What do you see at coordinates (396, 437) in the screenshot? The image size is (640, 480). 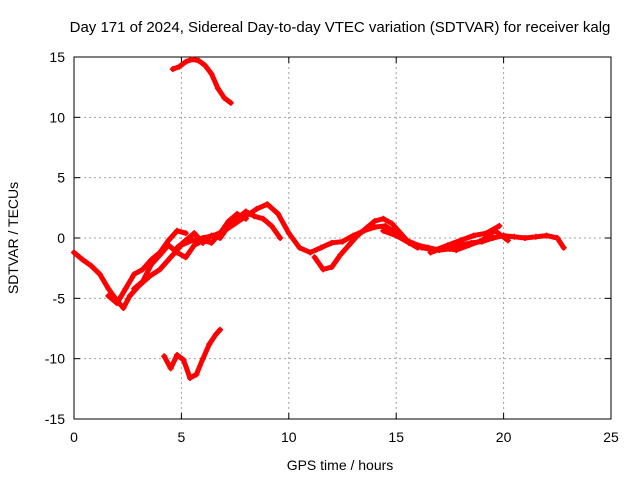 I see `x-tick-label: 15` at bounding box center [396, 437].